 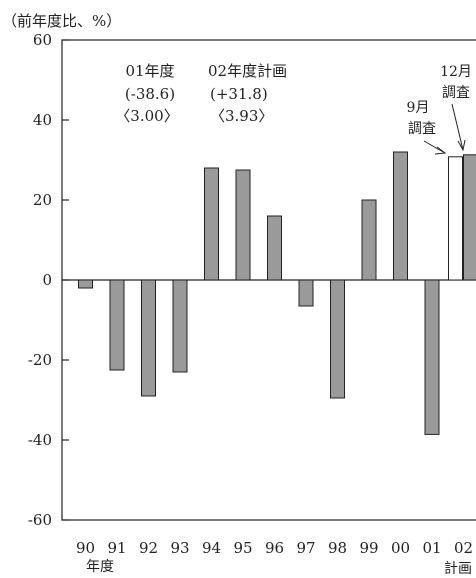 I want to click on annotation-fy02-bracket: 〈3.93〉, so click(x=241, y=116).